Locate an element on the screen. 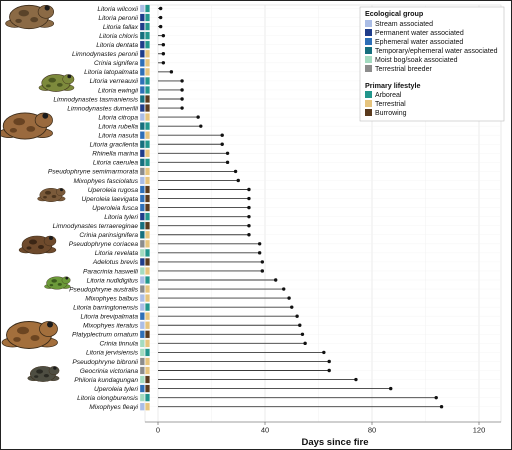  species-label: Uperoleia tyleri is located at coordinates (116, 389).